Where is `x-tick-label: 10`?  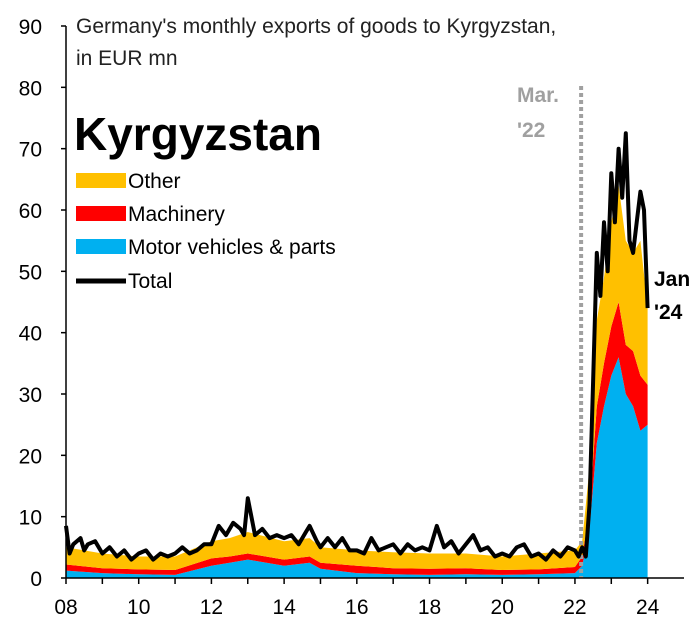
x-tick-label: 10 is located at coordinates (138, 607).